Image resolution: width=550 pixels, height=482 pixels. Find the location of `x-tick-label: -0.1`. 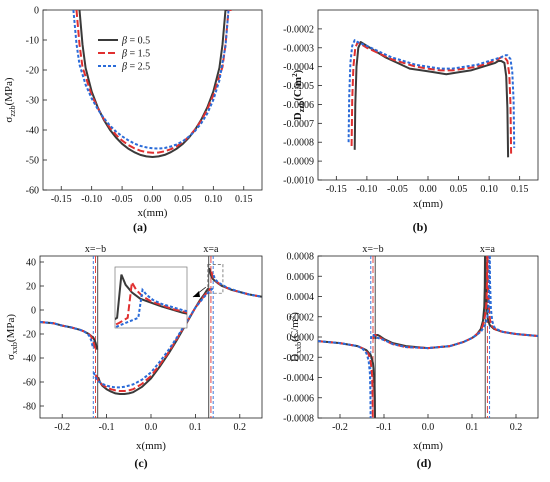

x-tick-label: -0.1 is located at coordinates (384, 427).